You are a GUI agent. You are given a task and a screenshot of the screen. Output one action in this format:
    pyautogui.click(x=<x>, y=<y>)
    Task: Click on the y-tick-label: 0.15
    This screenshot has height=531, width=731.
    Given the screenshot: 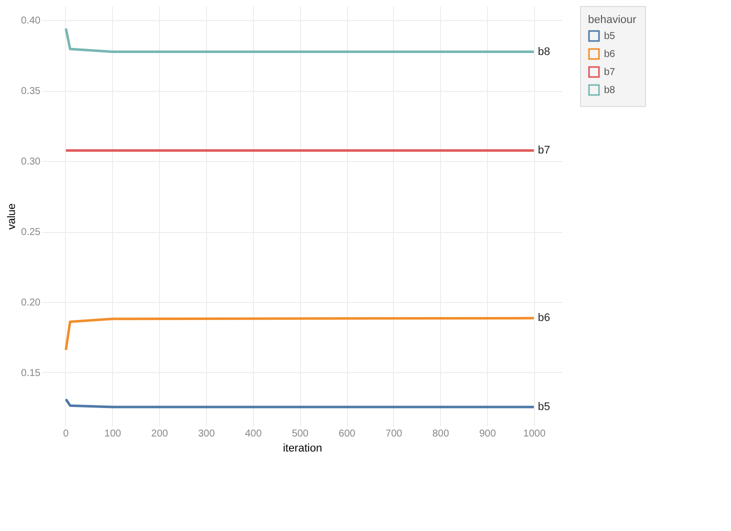 What is the action you would take?
    pyautogui.click(x=31, y=373)
    